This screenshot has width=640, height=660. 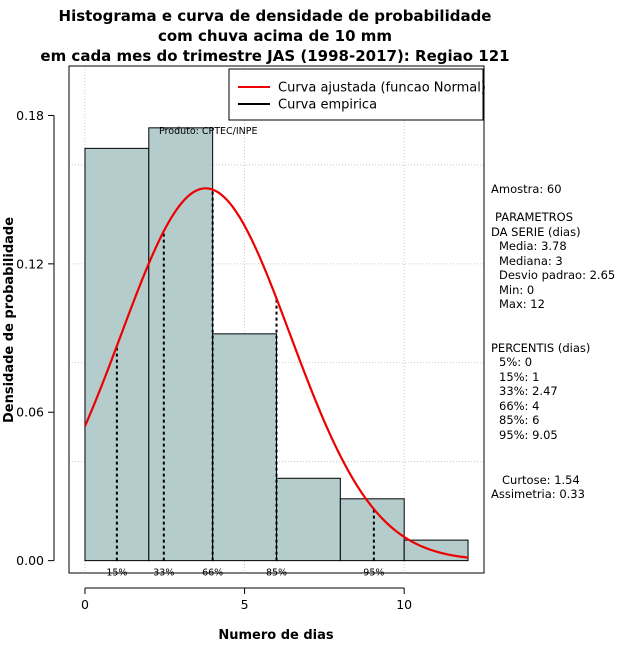 I want to click on params-title-2: DA SERIE (dias), so click(x=536, y=232).